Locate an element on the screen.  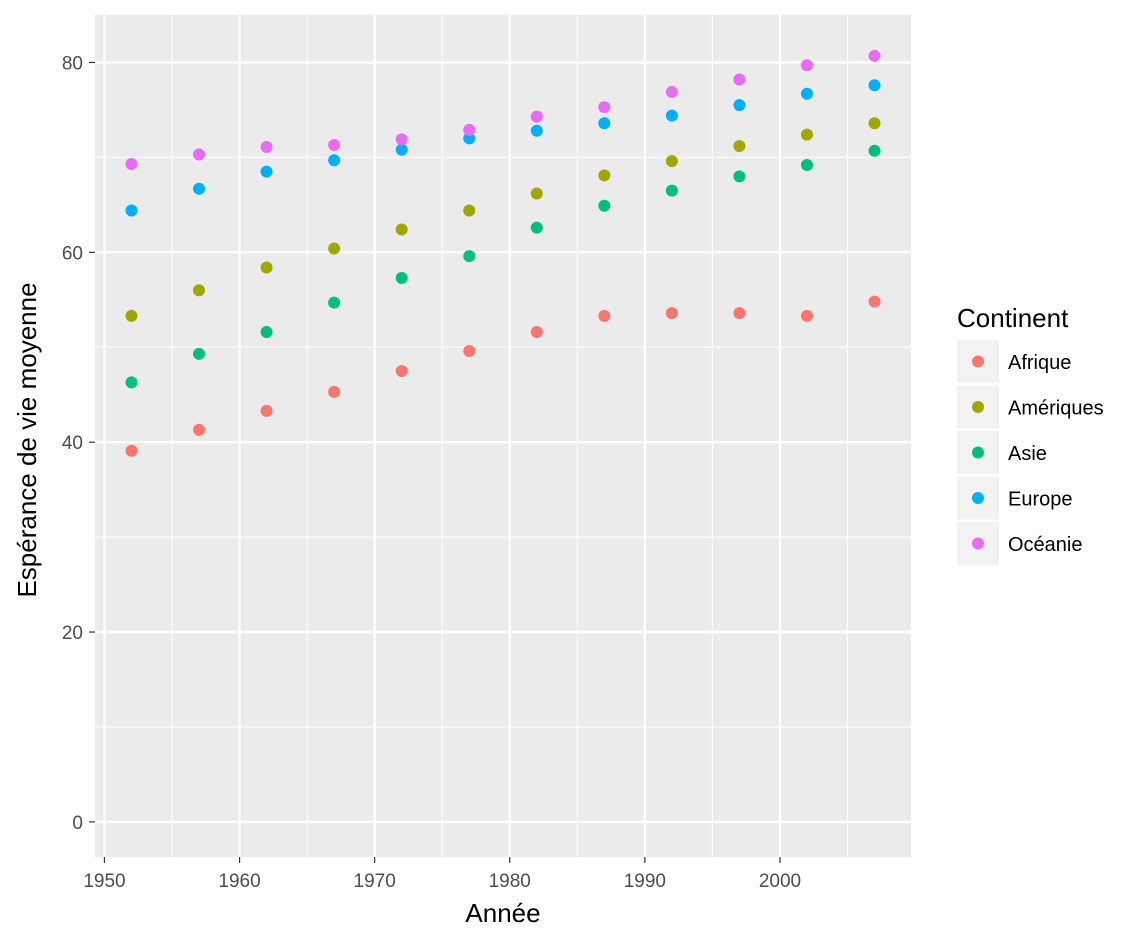
y-tick-label: 20 is located at coordinates (72, 633).